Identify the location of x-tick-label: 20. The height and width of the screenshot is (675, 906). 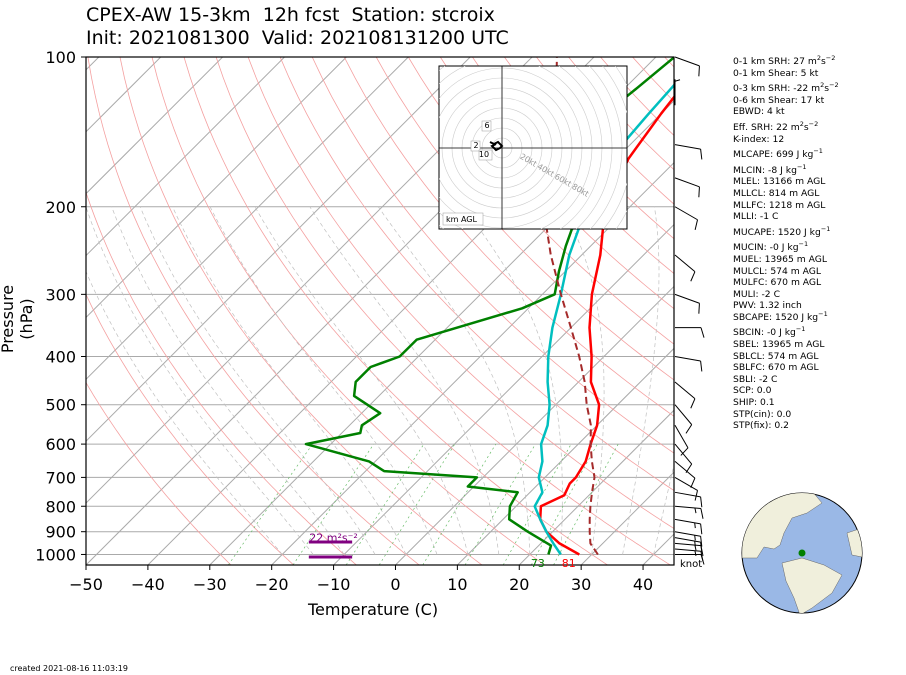
(519, 584).